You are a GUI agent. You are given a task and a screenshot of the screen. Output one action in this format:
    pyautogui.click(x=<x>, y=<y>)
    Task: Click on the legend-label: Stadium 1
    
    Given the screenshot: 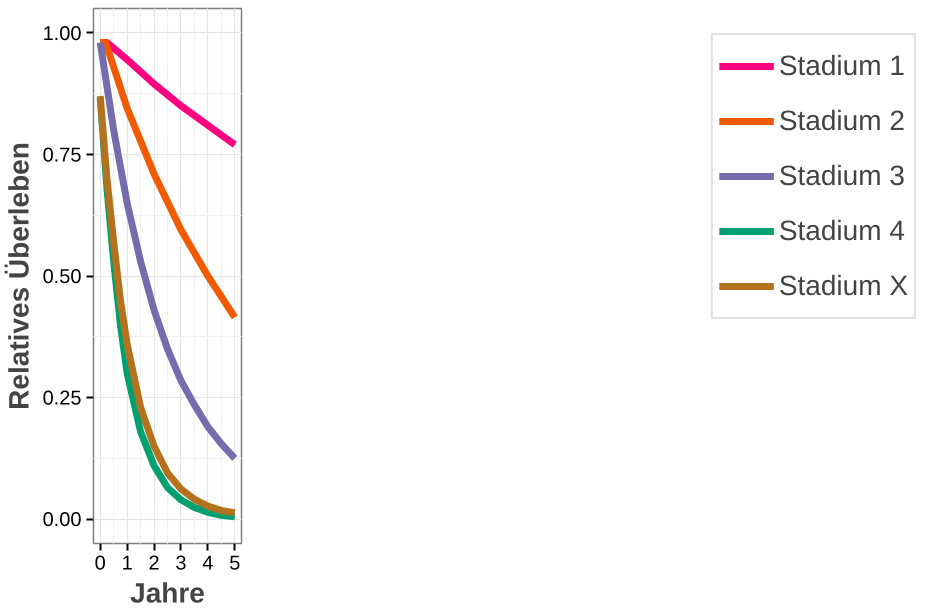 What is the action you would take?
    pyautogui.click(x=841, y=66)
    